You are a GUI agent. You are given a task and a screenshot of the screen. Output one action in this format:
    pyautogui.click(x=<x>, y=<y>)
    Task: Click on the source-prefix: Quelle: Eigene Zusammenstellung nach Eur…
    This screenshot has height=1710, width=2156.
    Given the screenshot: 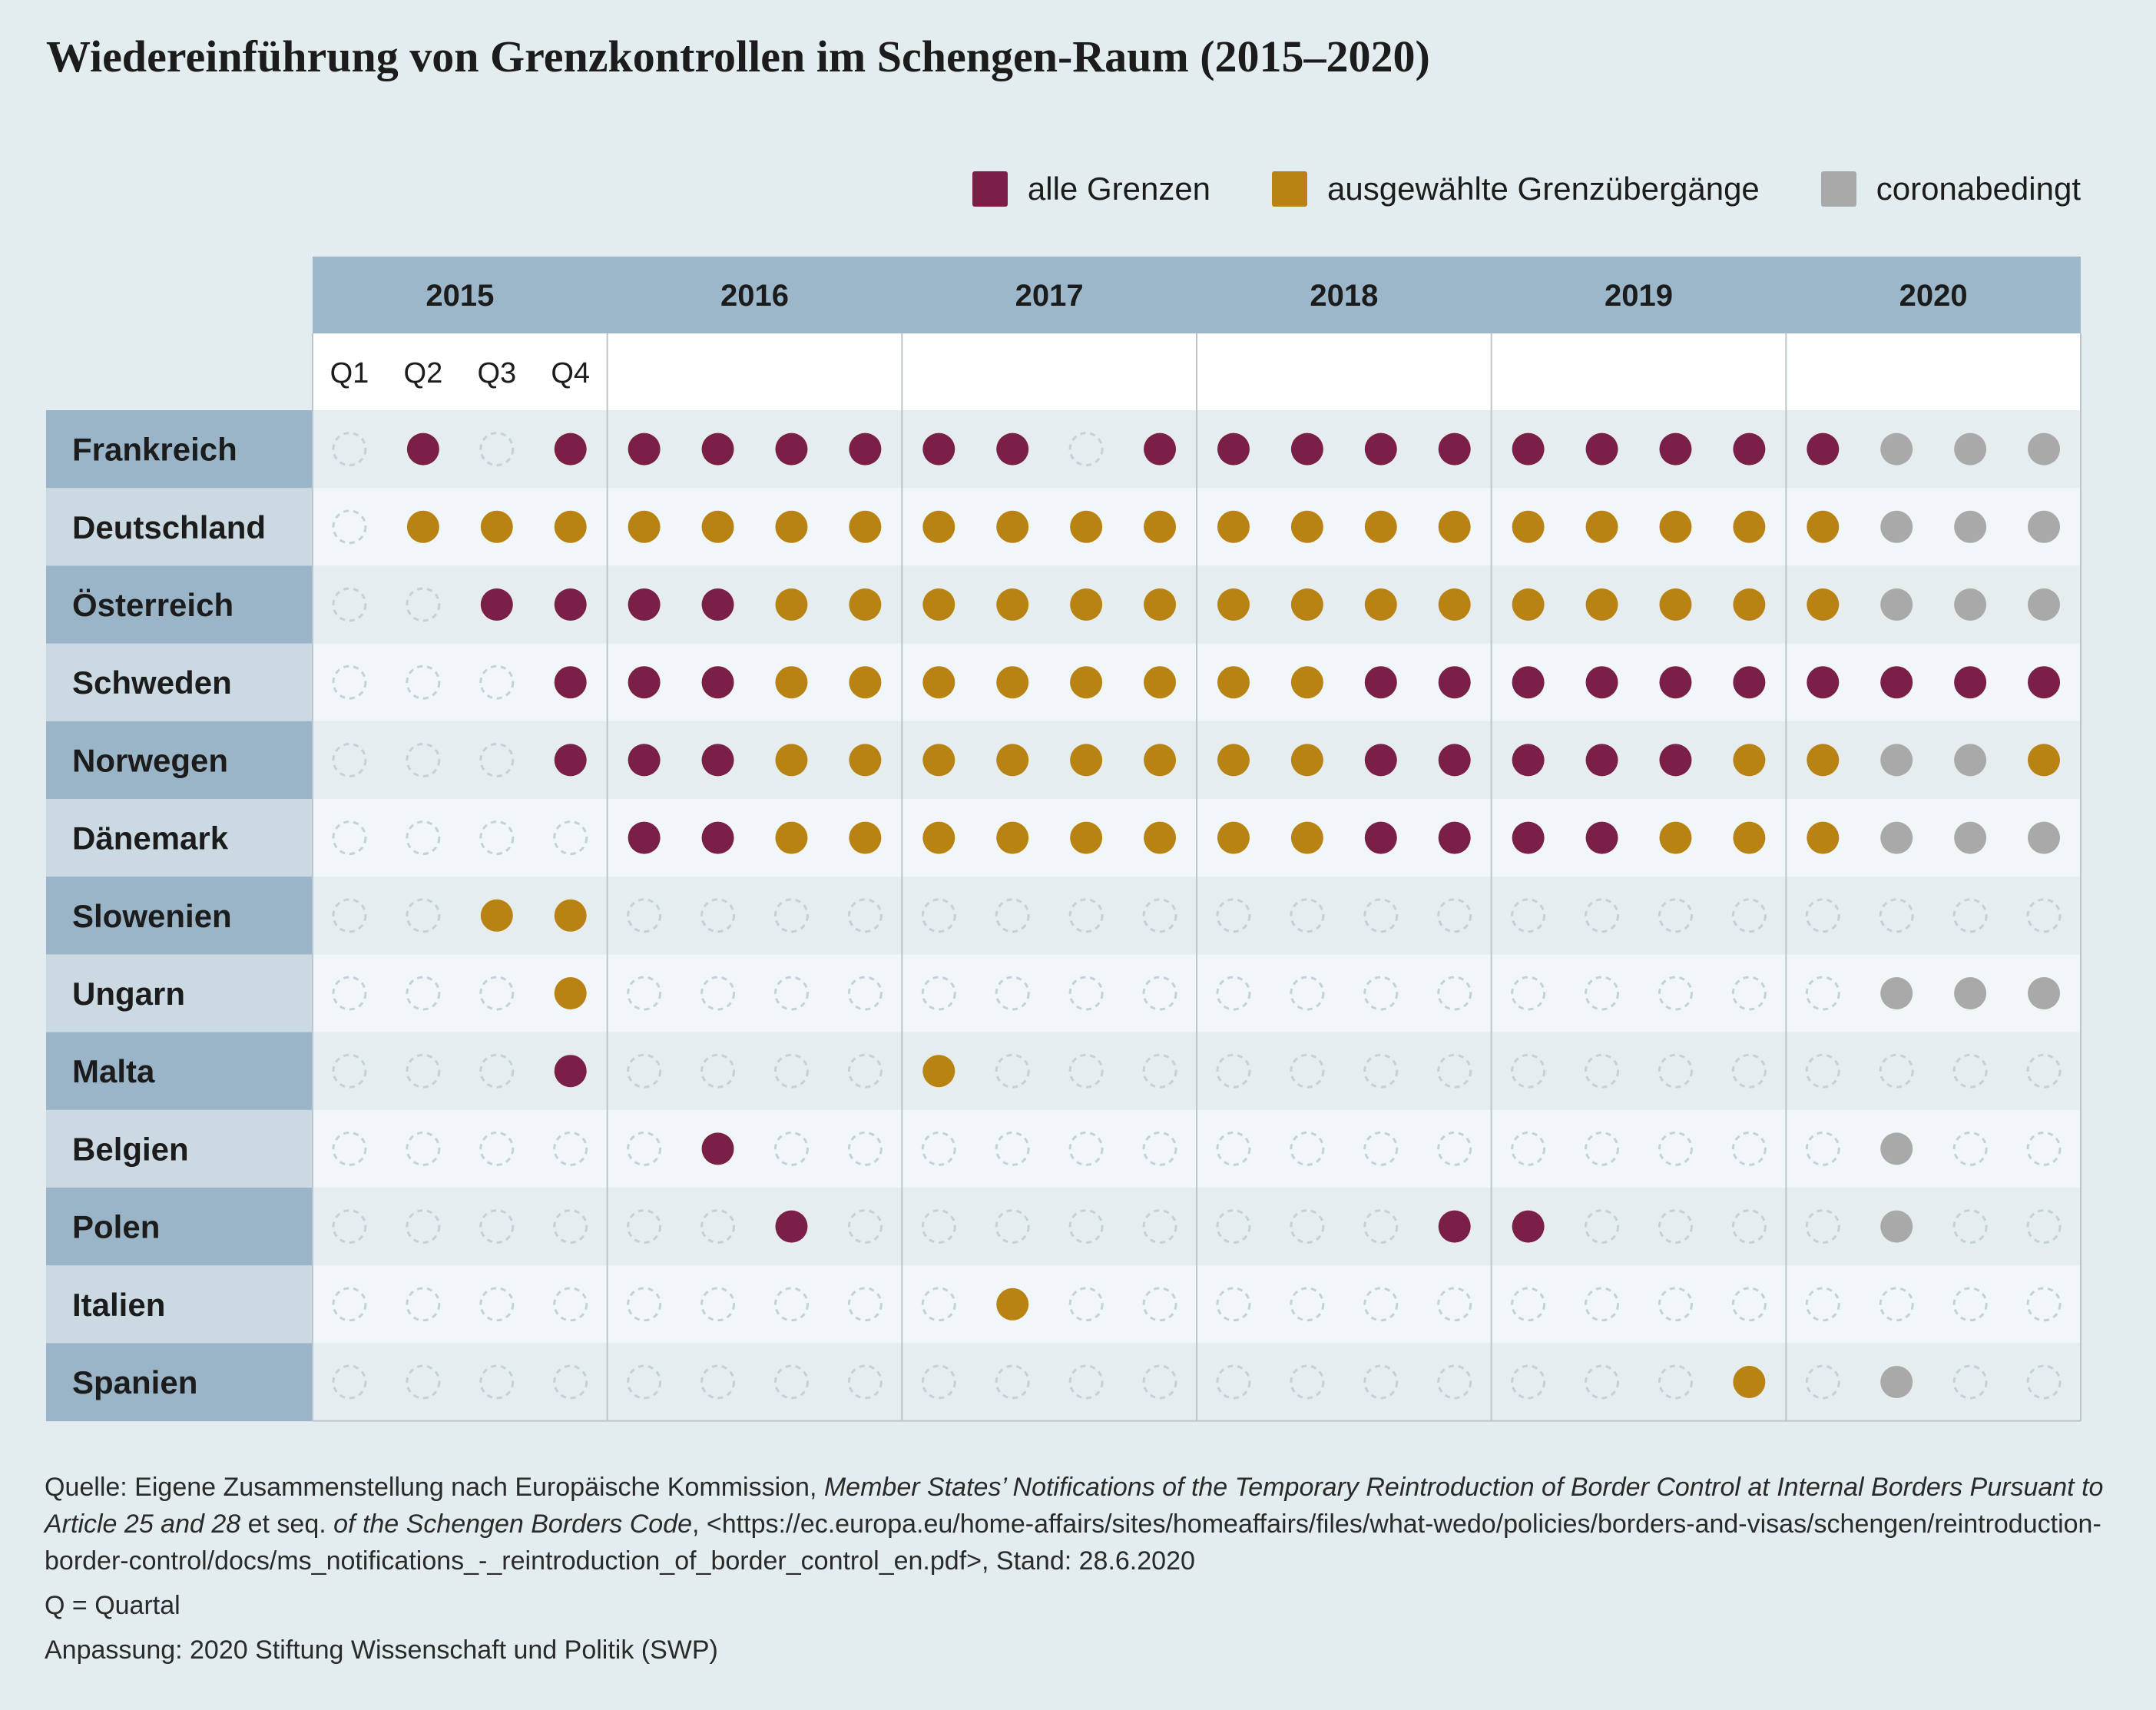 What is the action you would take?
    pyautogui.click(x=434, y=1487)
    